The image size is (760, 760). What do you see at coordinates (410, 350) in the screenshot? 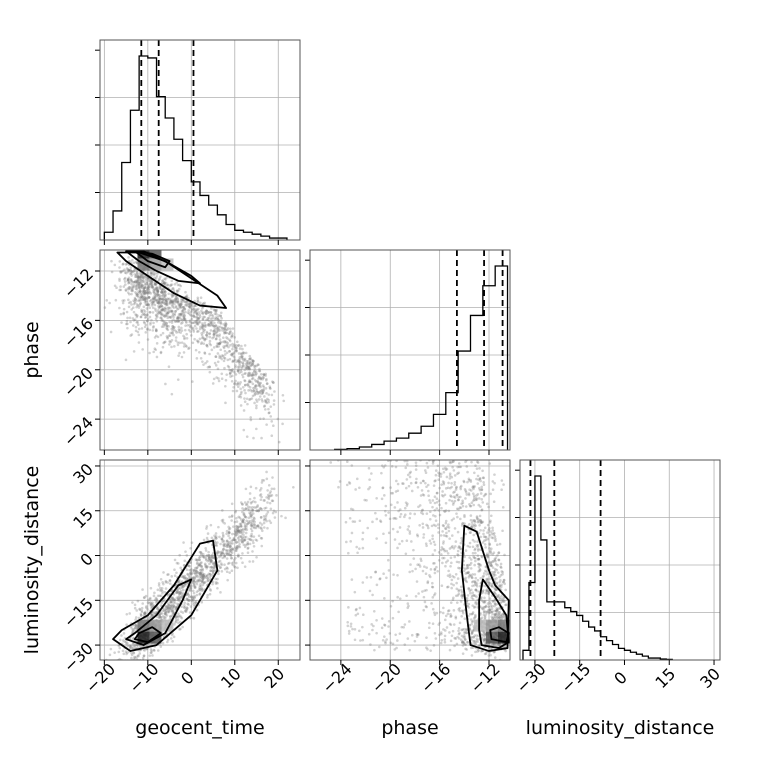
I see `panel-border` at bounding box center [410, 350].